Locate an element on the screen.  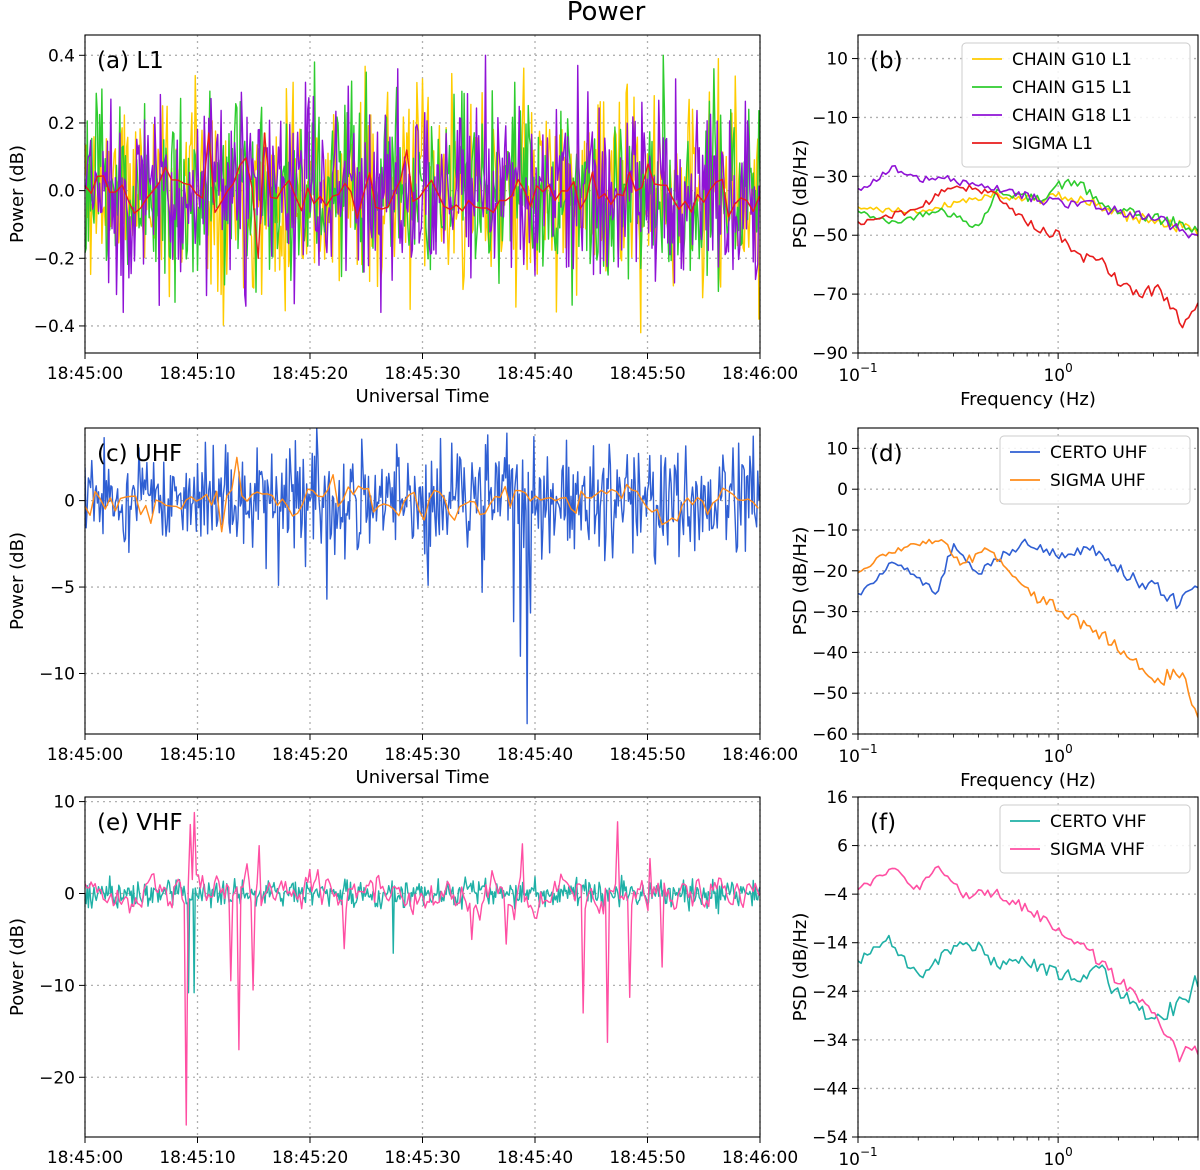
y-tick-label: −70 is located at coordinates (830, 295).